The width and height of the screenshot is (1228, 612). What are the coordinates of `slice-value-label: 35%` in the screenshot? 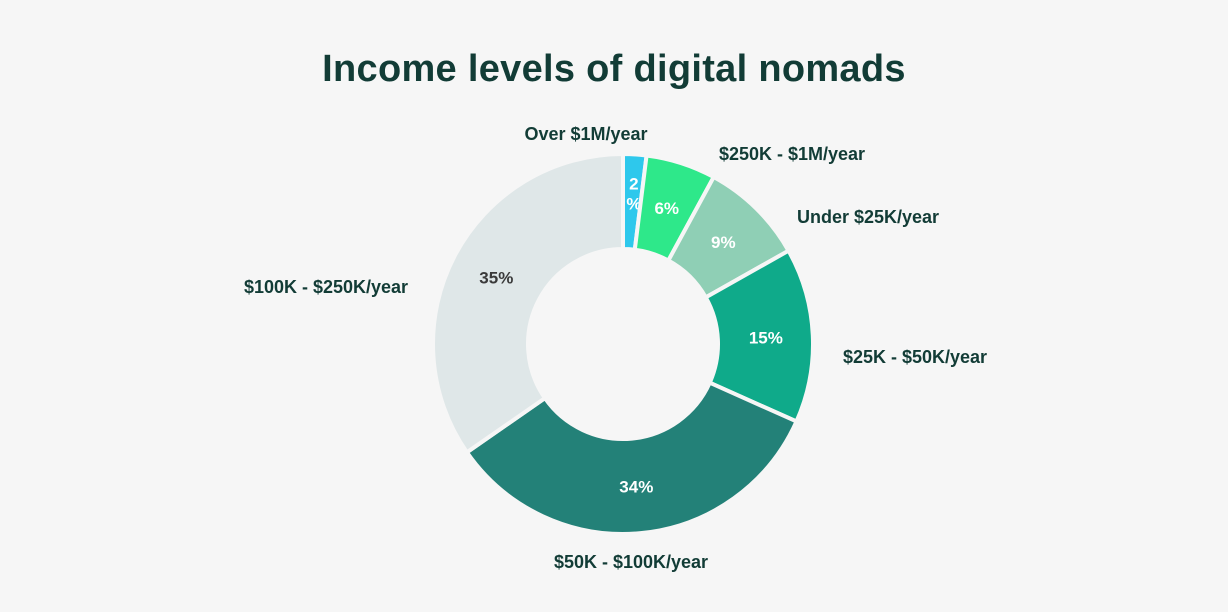 It's located at (496, 278).